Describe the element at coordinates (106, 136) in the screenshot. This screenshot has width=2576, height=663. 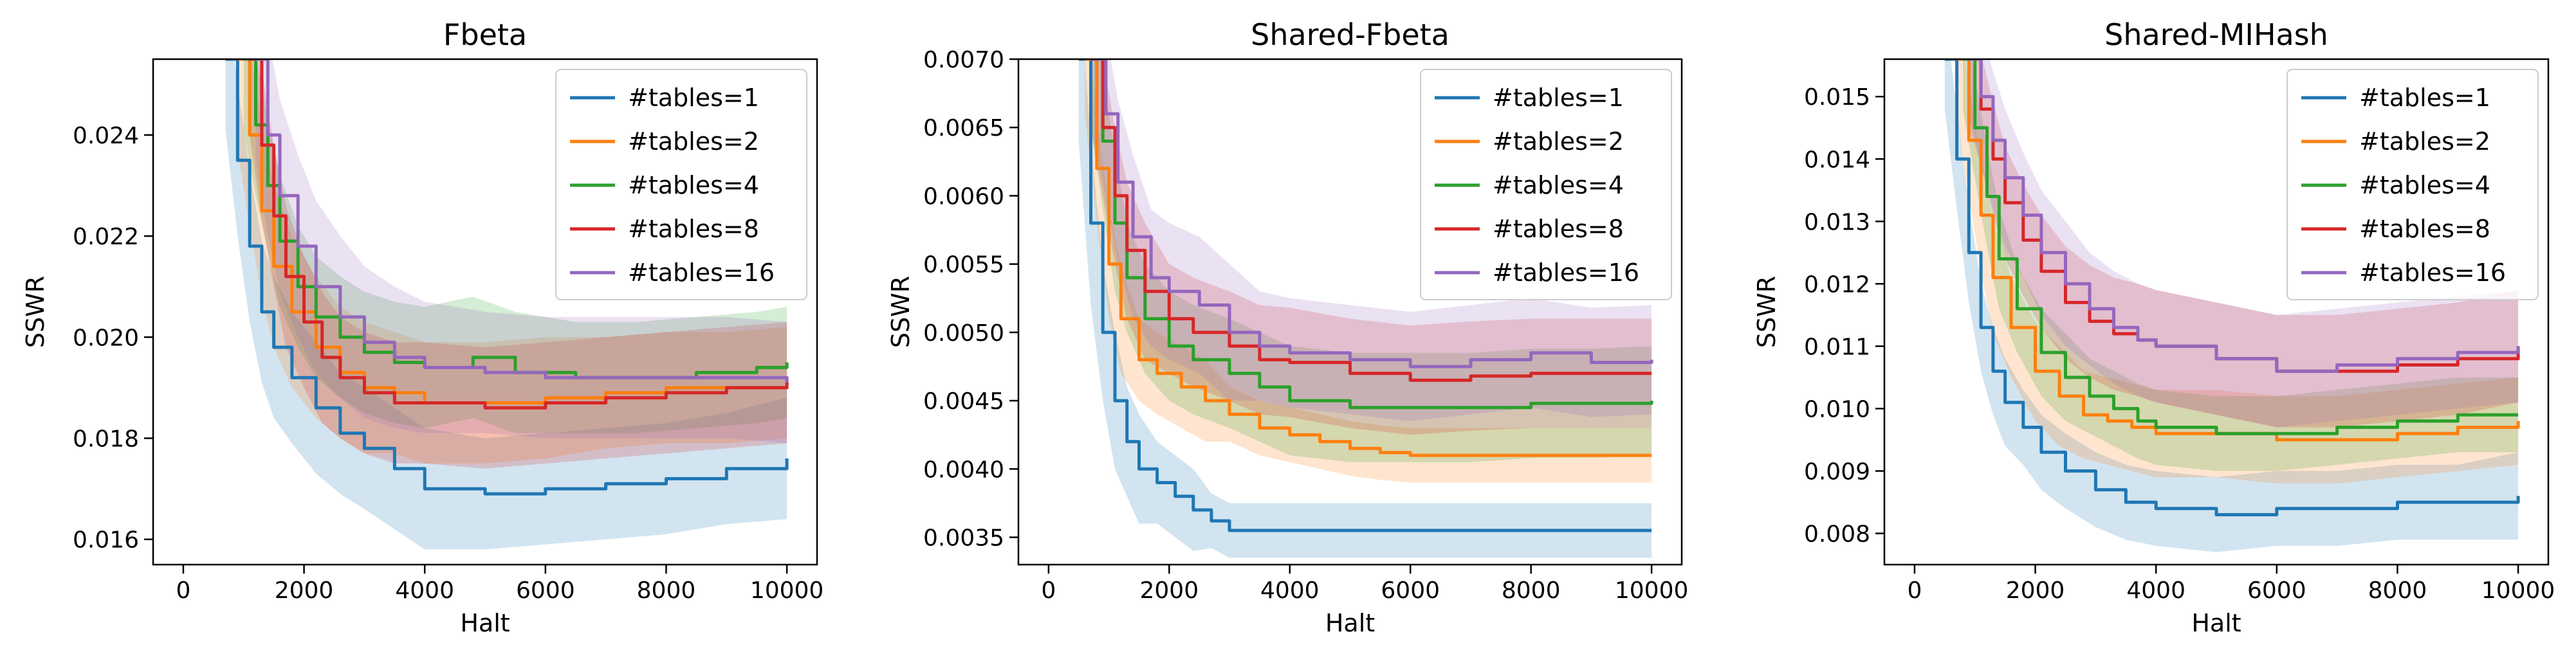
I see `y-tick-label: 0.024` at that location.